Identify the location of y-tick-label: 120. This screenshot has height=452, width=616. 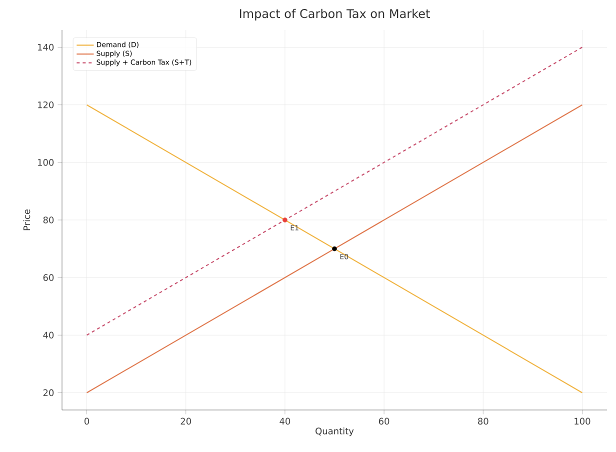
(46, 104).